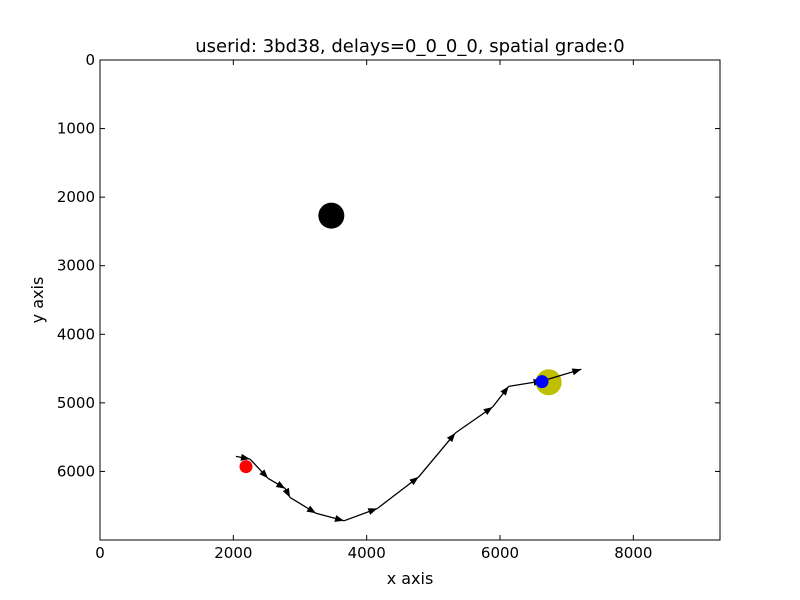 This screenshot has height=600, width=800. What do you see at coordinates (367, 553) in the screenshot?
I see `x-tick-label: 4000` at bounding box center [367, 553].